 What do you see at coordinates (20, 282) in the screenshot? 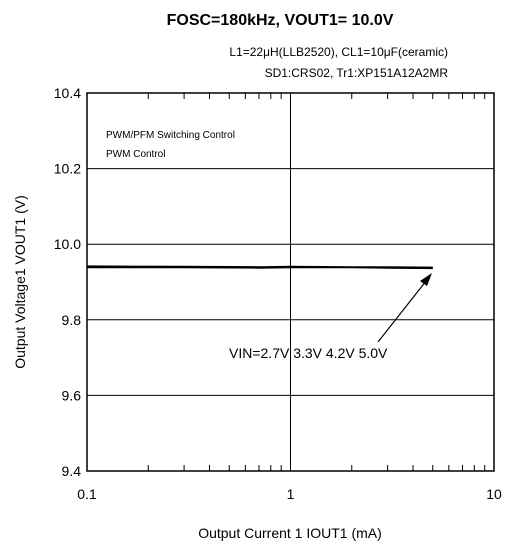
I see `y-axis-label: Output Voltage1 VOUT1 (V)` at bounding box center [20, 282].